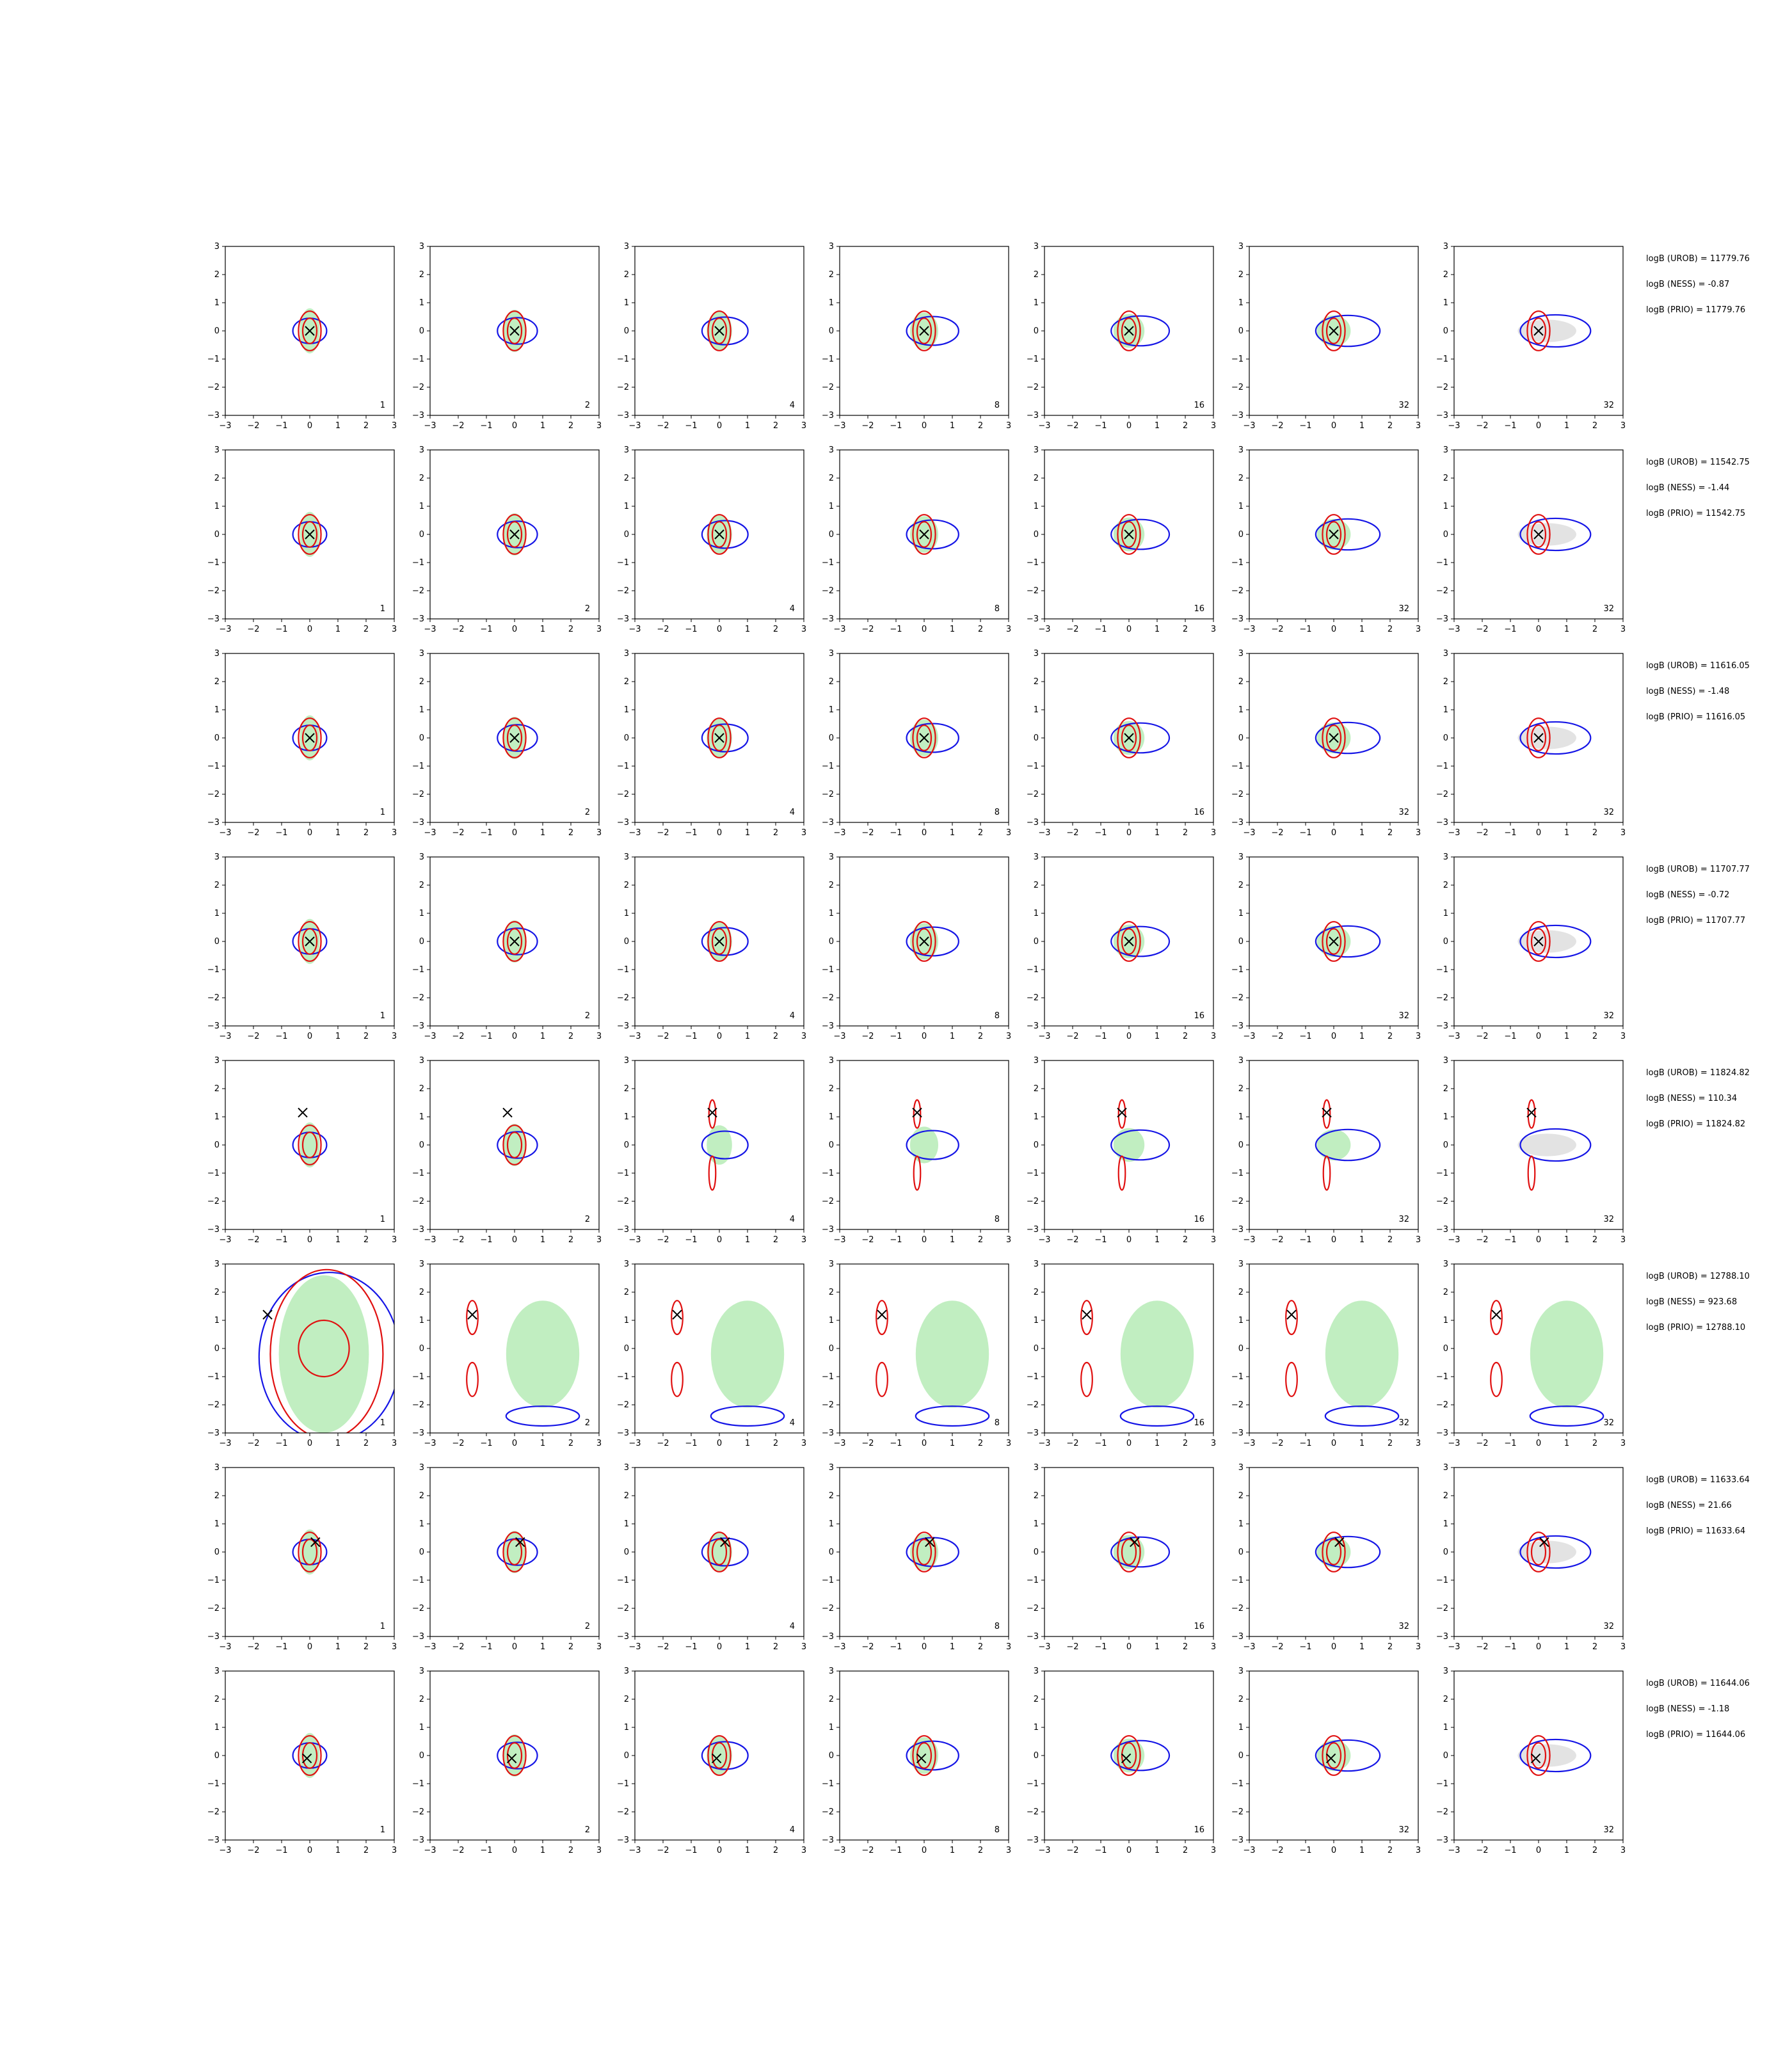  I want to click on panel-label: 8, so click(997, 1016).